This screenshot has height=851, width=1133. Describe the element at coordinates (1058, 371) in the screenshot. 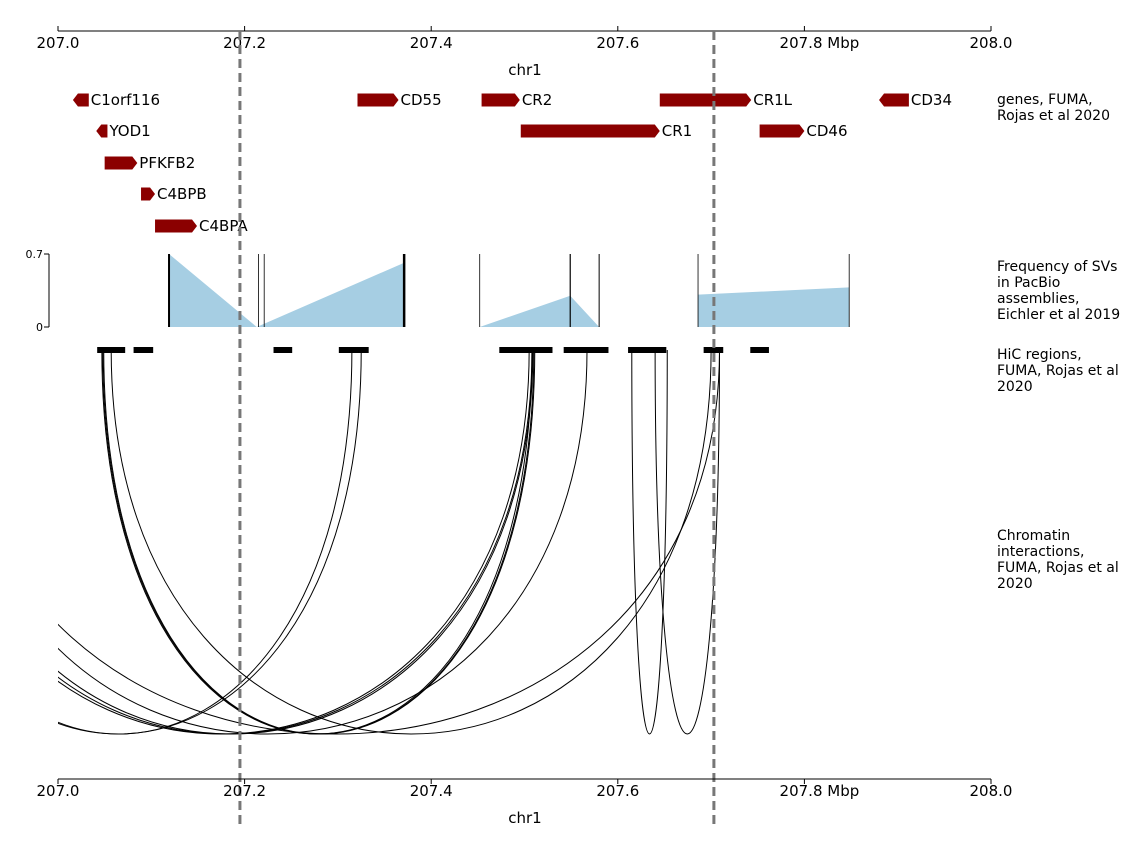

I see `hic-regions-track-label: HiC regions, FUMA, Rojas et al 2020` at that location.